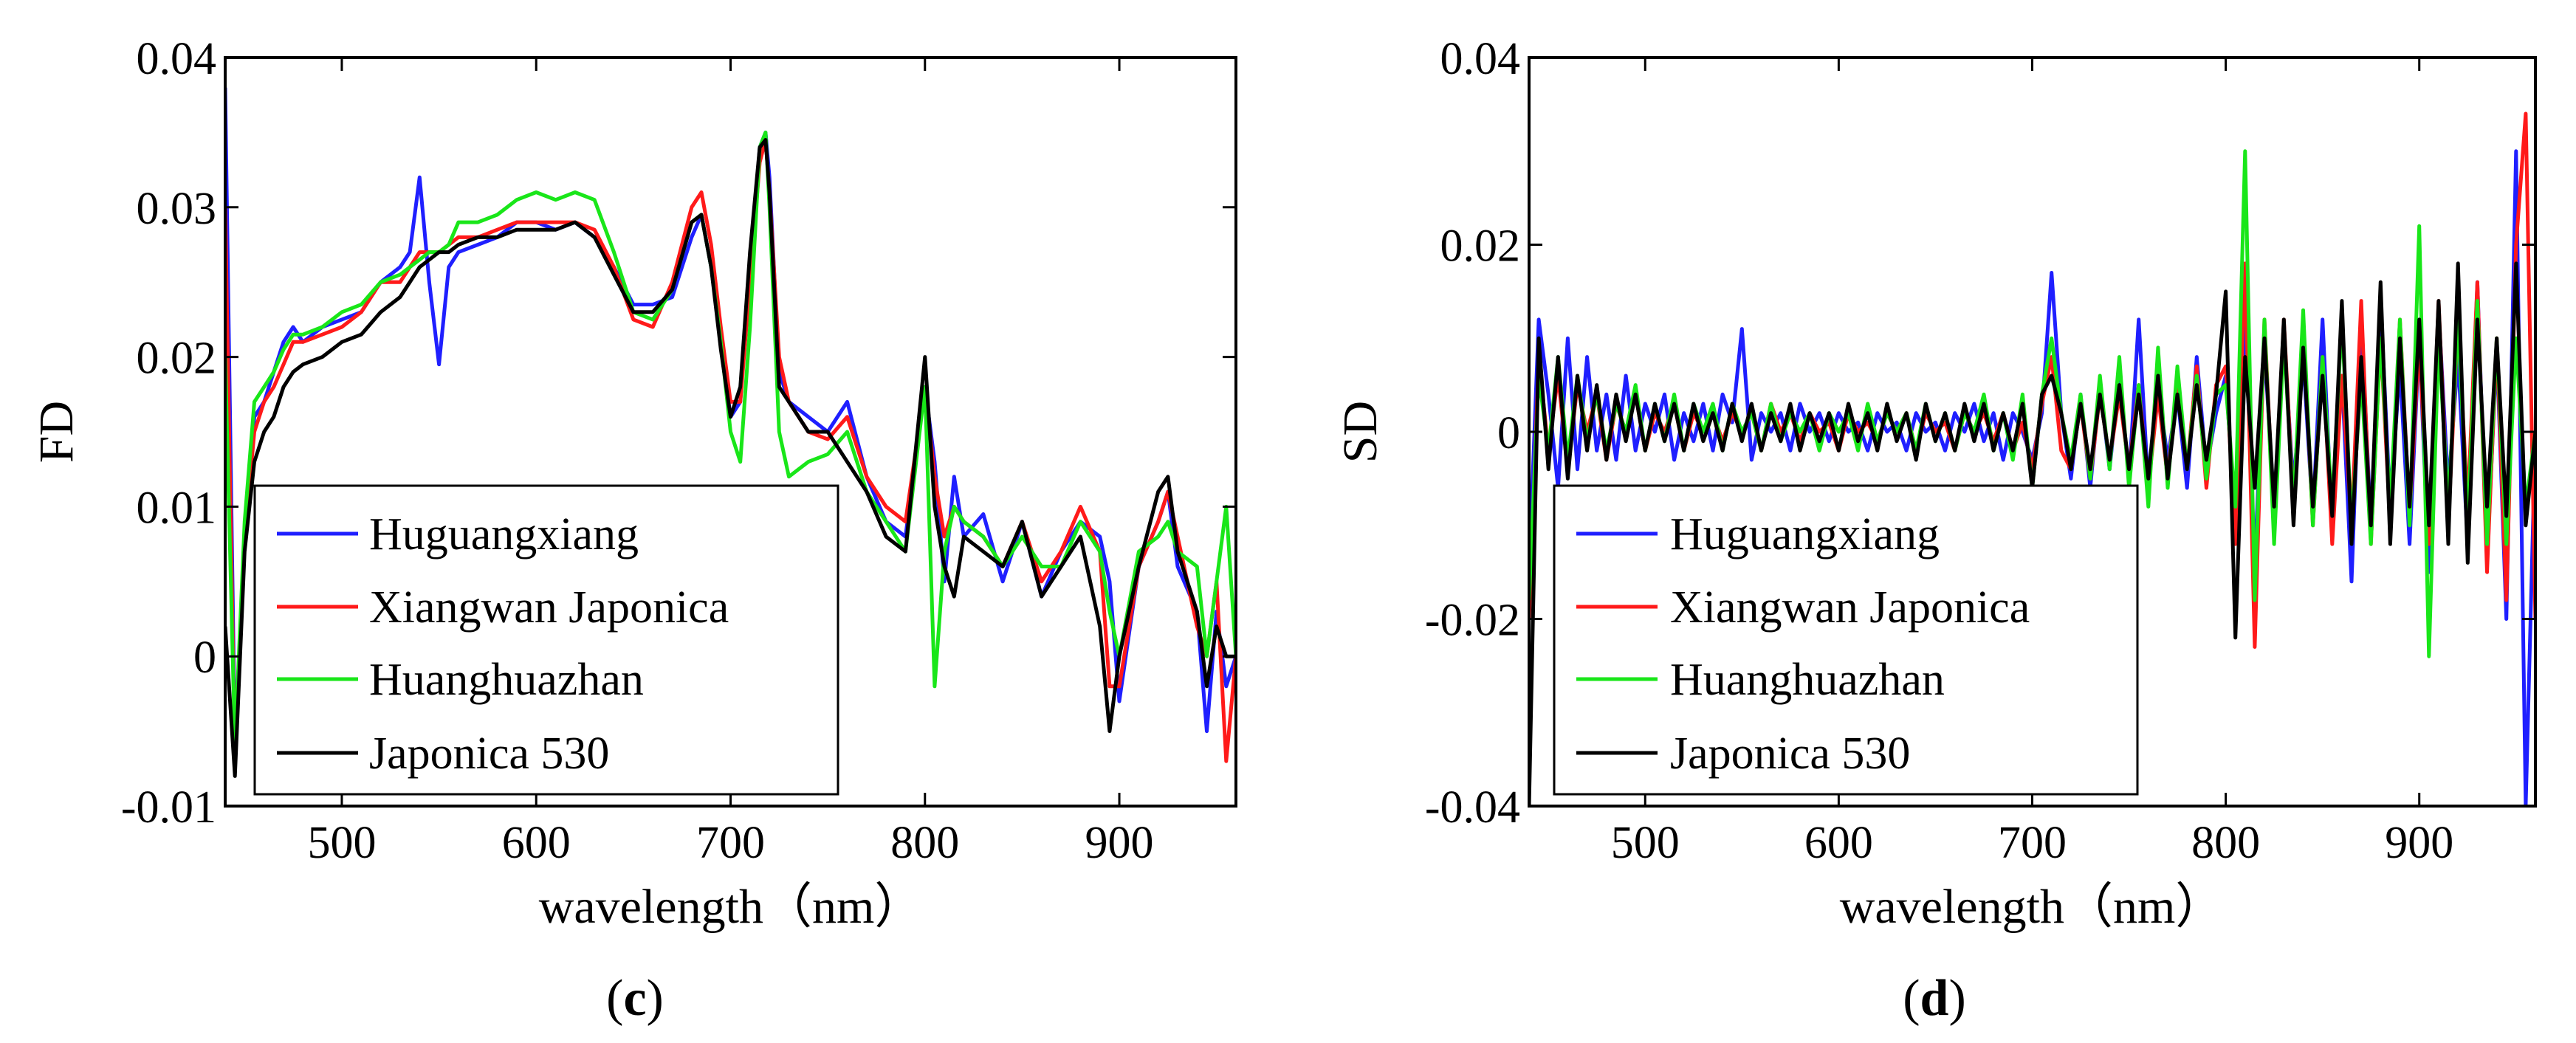 The image size is (2576, 1043). What do you see at coordinates (506, 680) in the screenshot?
I see `legend-label-c-2: Huanghuazhan` at bounding box center [506, 680].